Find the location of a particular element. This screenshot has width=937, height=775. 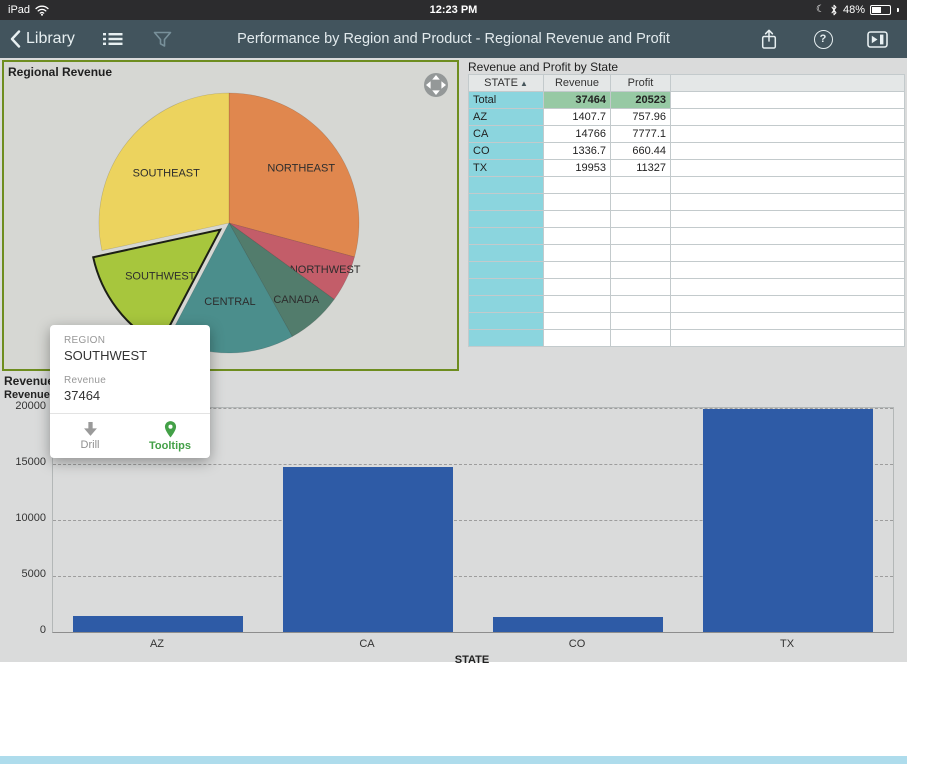

revenue-cell: 37464 is located at coordinates (577, 100).